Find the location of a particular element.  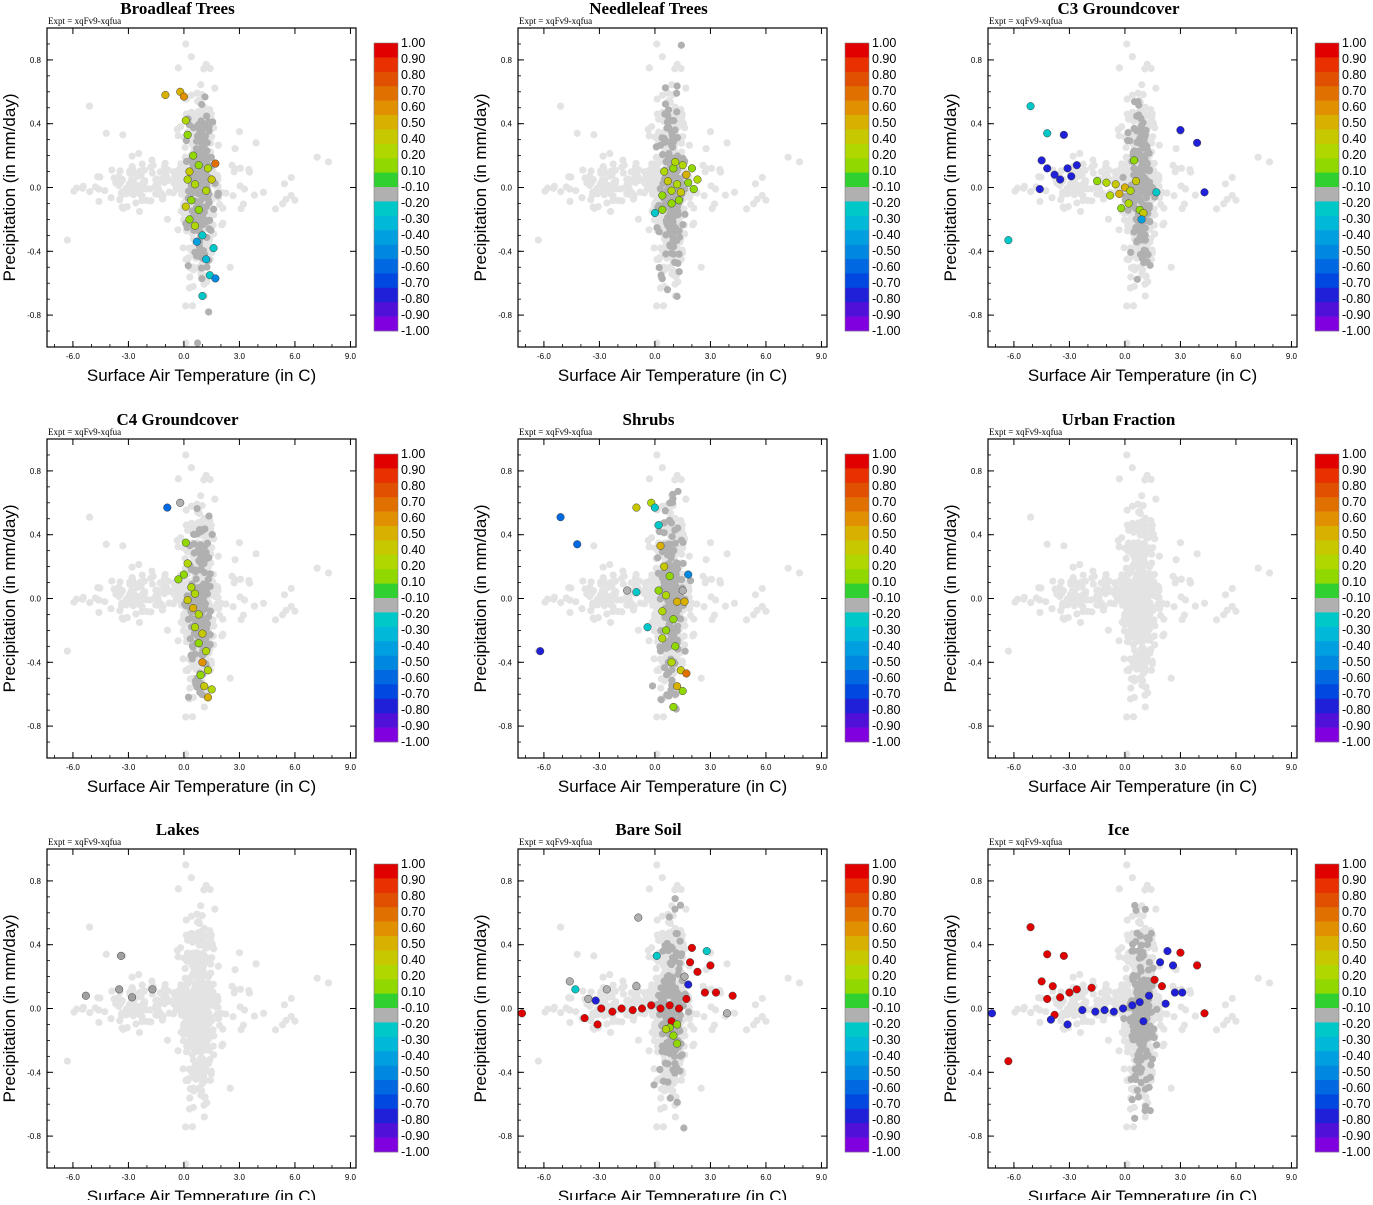

expt-label: Expt = xqFv9-xqfua is located at coordinates (84, 21).